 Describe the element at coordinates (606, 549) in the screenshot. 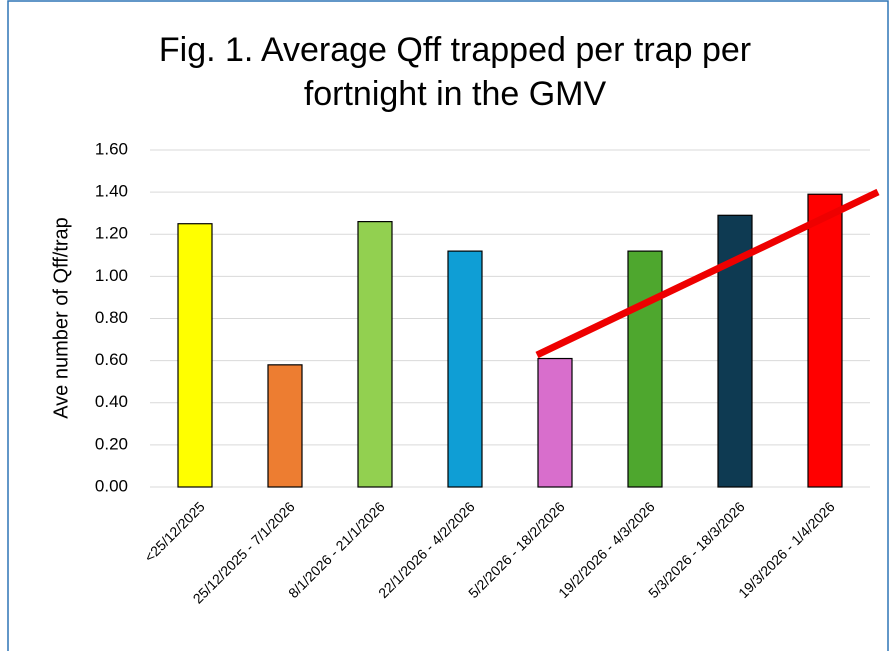

I see `x-tick-label: 19/2/2026 - 4/3/2026` at that location.